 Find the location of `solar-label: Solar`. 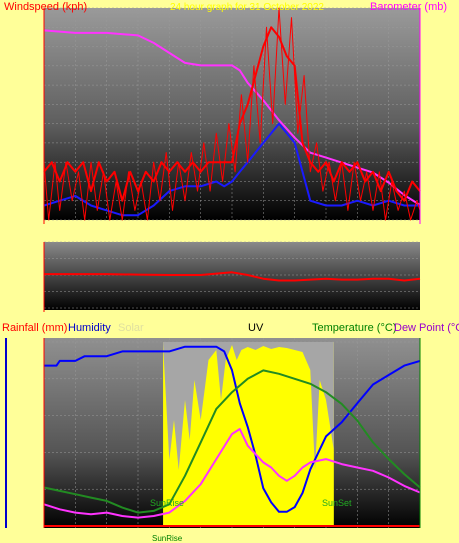

solar-label: Solar is located at coordinates (131, 328).